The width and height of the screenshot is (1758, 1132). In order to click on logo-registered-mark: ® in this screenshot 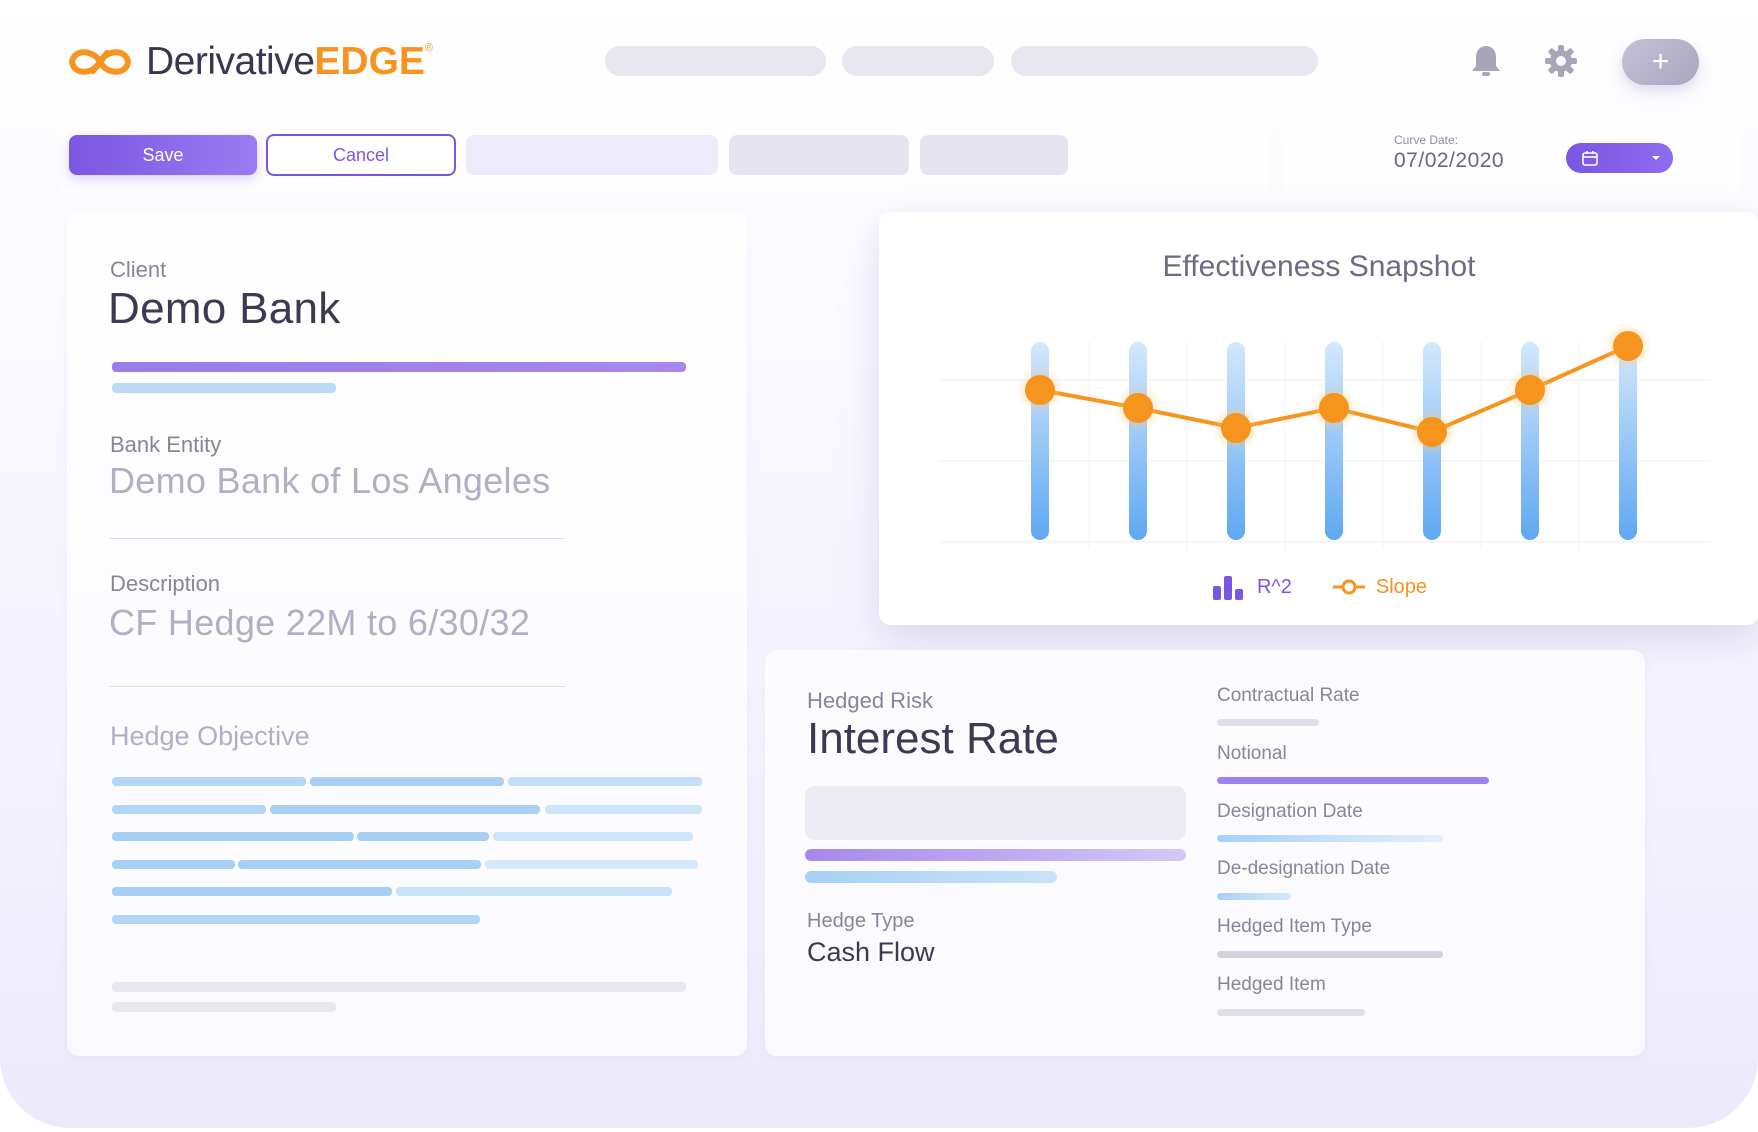, I will do `click(428, 48)`.